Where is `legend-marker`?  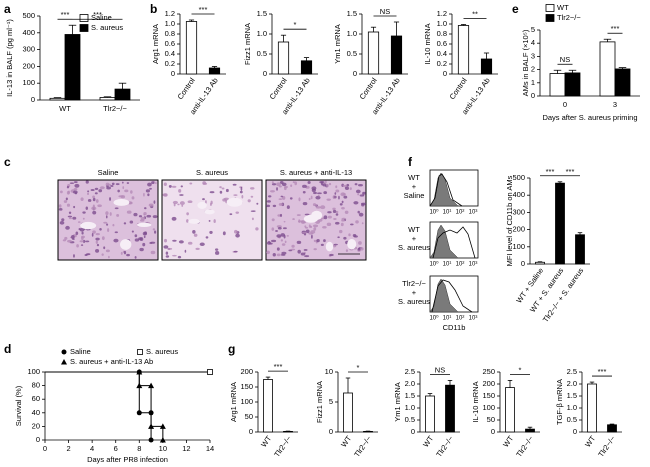 legend-marker is located at coordinates (140, 352).